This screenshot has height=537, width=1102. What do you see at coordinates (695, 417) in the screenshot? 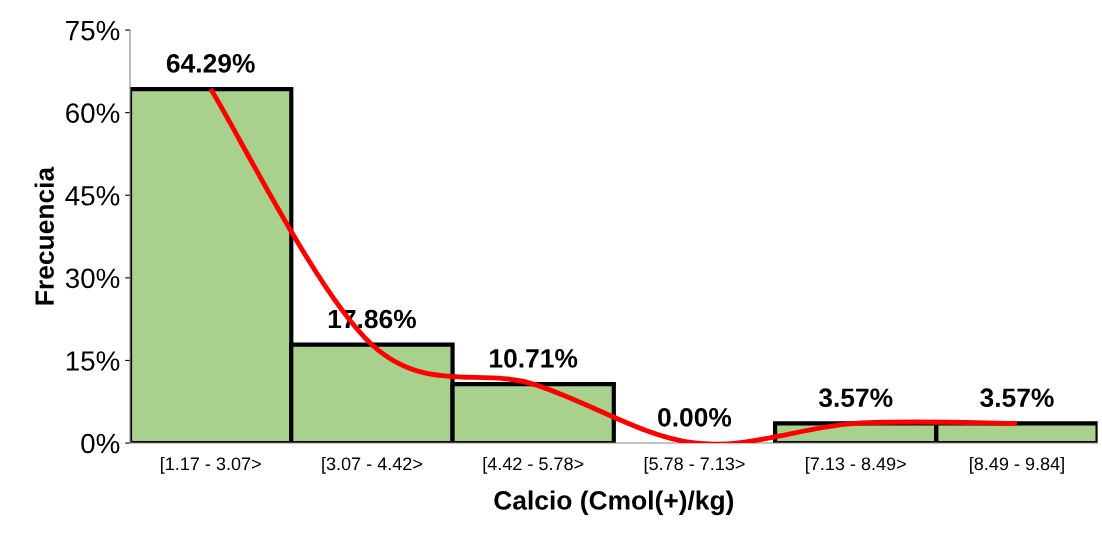
I see `data-label: 0.00%` at bounding box center [695, 417].